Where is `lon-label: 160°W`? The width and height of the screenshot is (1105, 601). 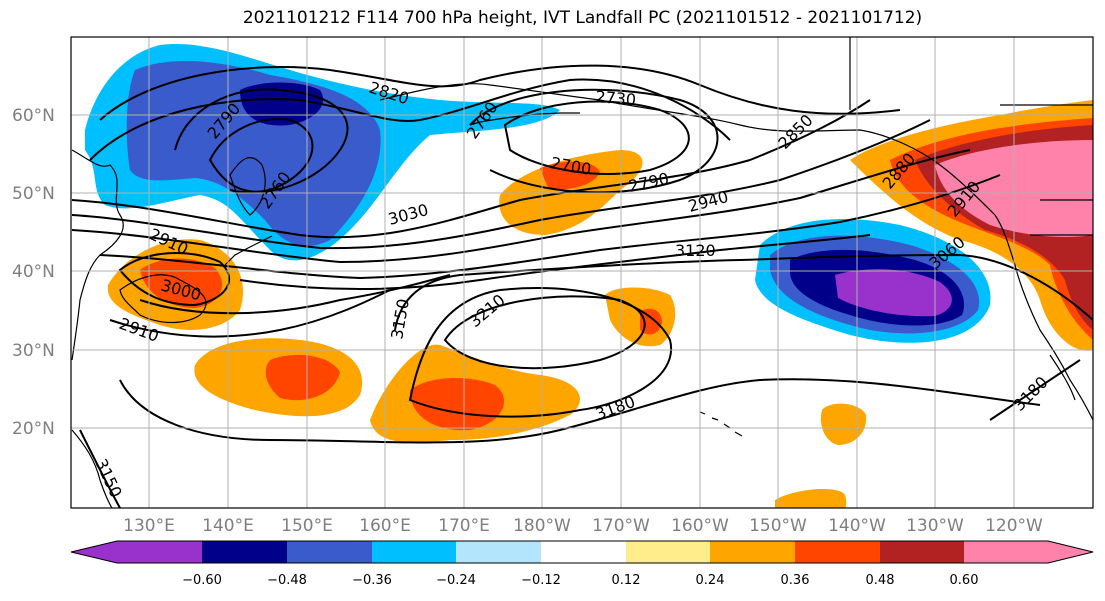
lon-label: 160°W is located at coordinates (700, 526).